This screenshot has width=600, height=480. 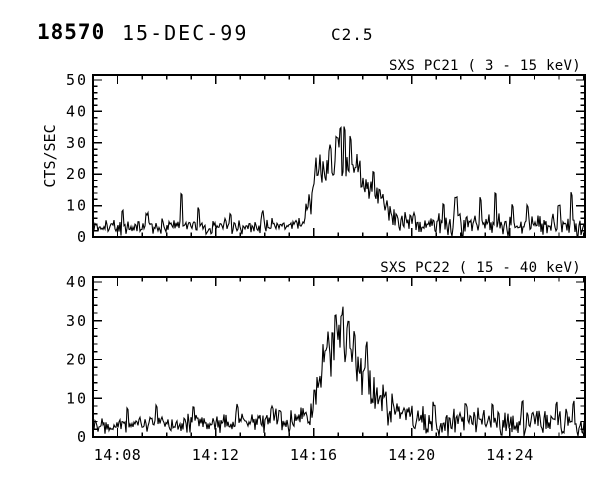 What do you see at coordinates (485, 66) in the screenshot?
I see `panel-title-pc21: SXS PC21 ( 3 - 15 keV)` at bounding box center [485, 66].